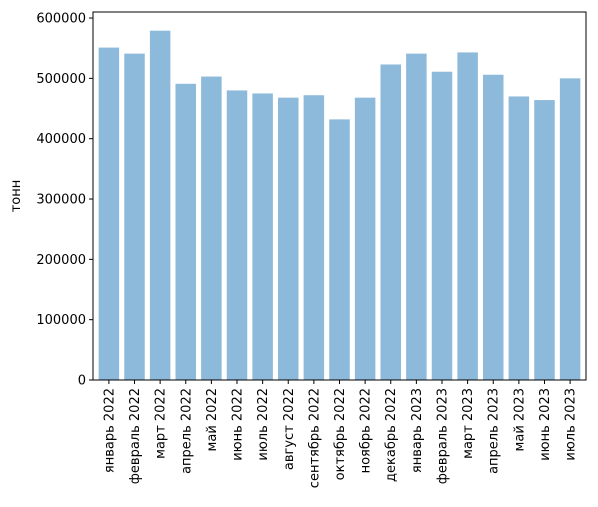 This screenshot has height=507, width=598. What do you see at coordinates (109, 430) in the screenshot?
I see `x-tick-label: январь 2022` at bounding box center [109, 430].